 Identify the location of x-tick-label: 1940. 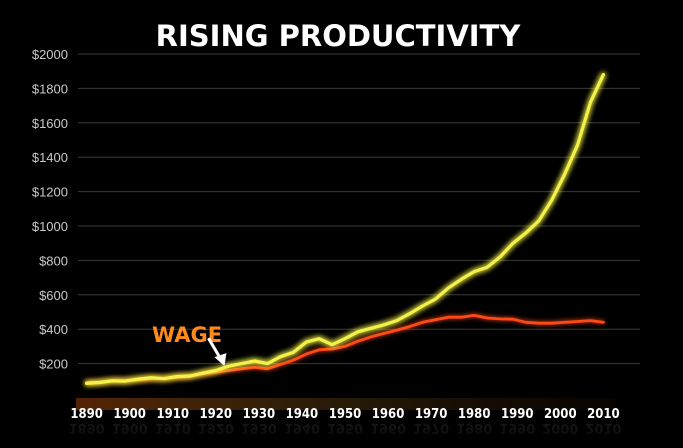
(302, 414).